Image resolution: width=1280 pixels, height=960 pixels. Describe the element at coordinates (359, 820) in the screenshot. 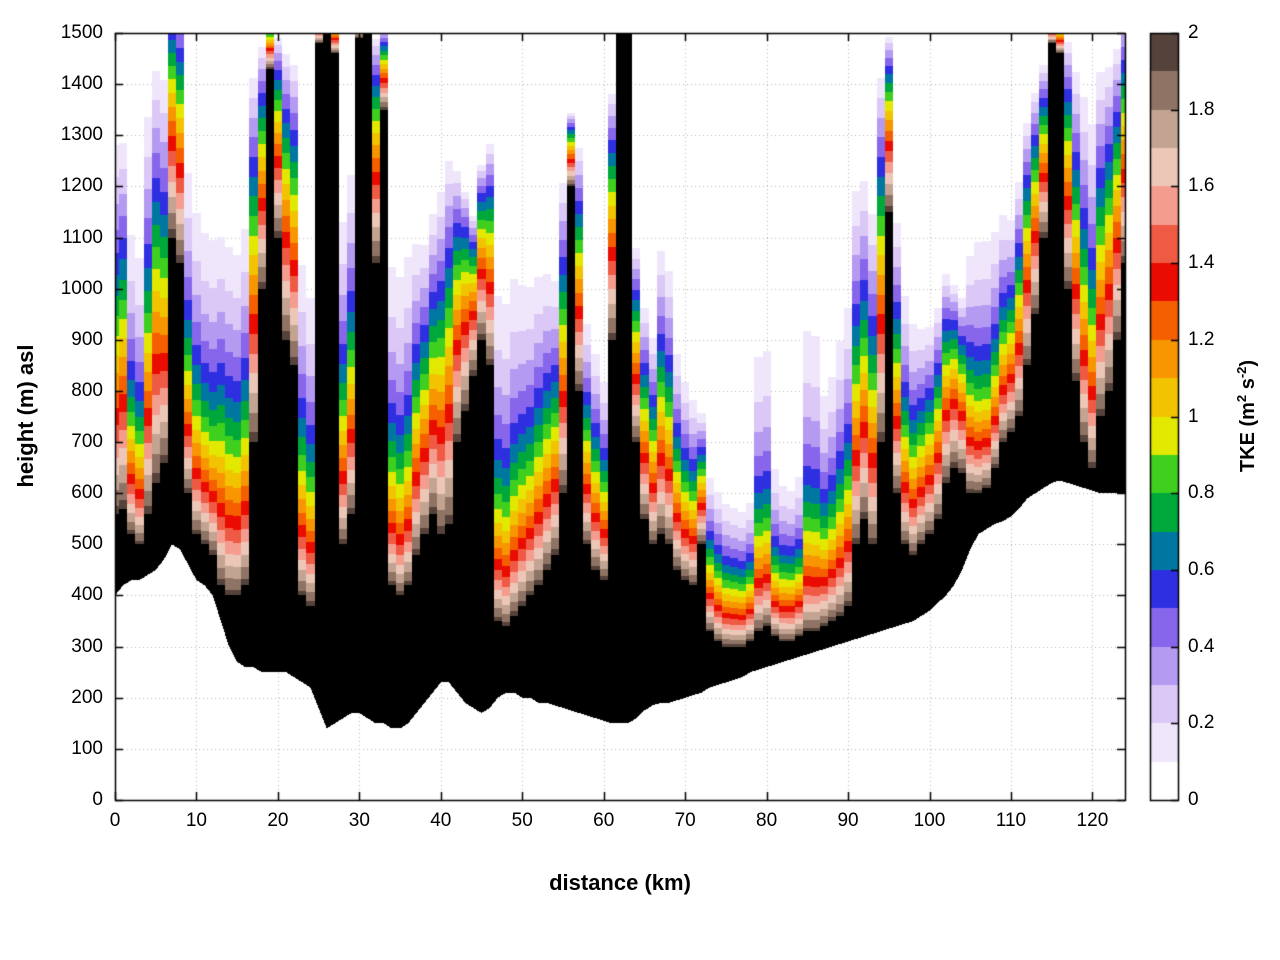

I see `x-tick-label: 30` at that location.